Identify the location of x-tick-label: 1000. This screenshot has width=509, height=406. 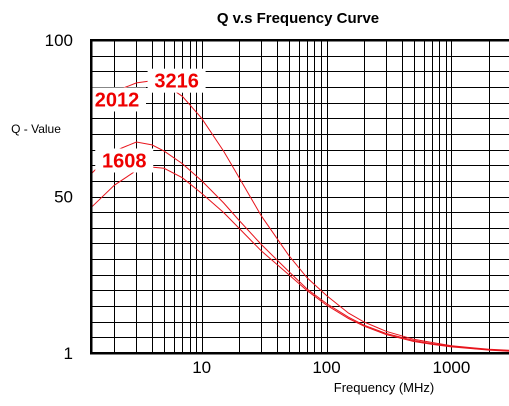
(452, 367).